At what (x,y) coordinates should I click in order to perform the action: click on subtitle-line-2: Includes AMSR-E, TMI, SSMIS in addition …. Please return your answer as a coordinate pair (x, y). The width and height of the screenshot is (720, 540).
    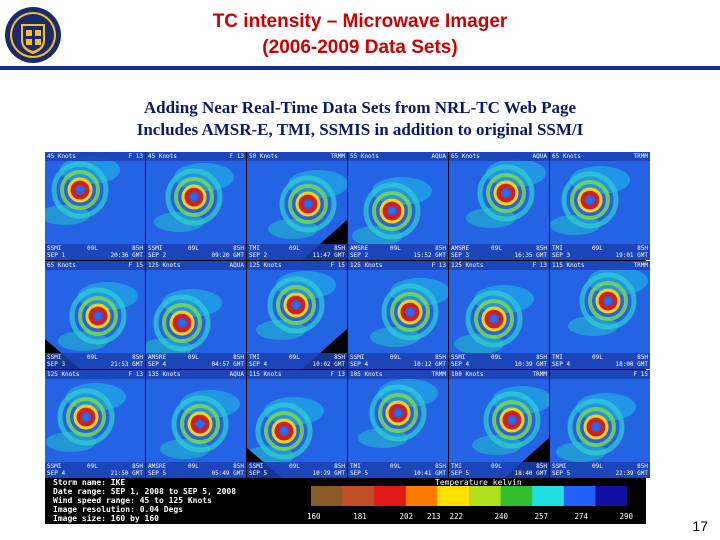
    Looking at the image, I should click on (360, 129).